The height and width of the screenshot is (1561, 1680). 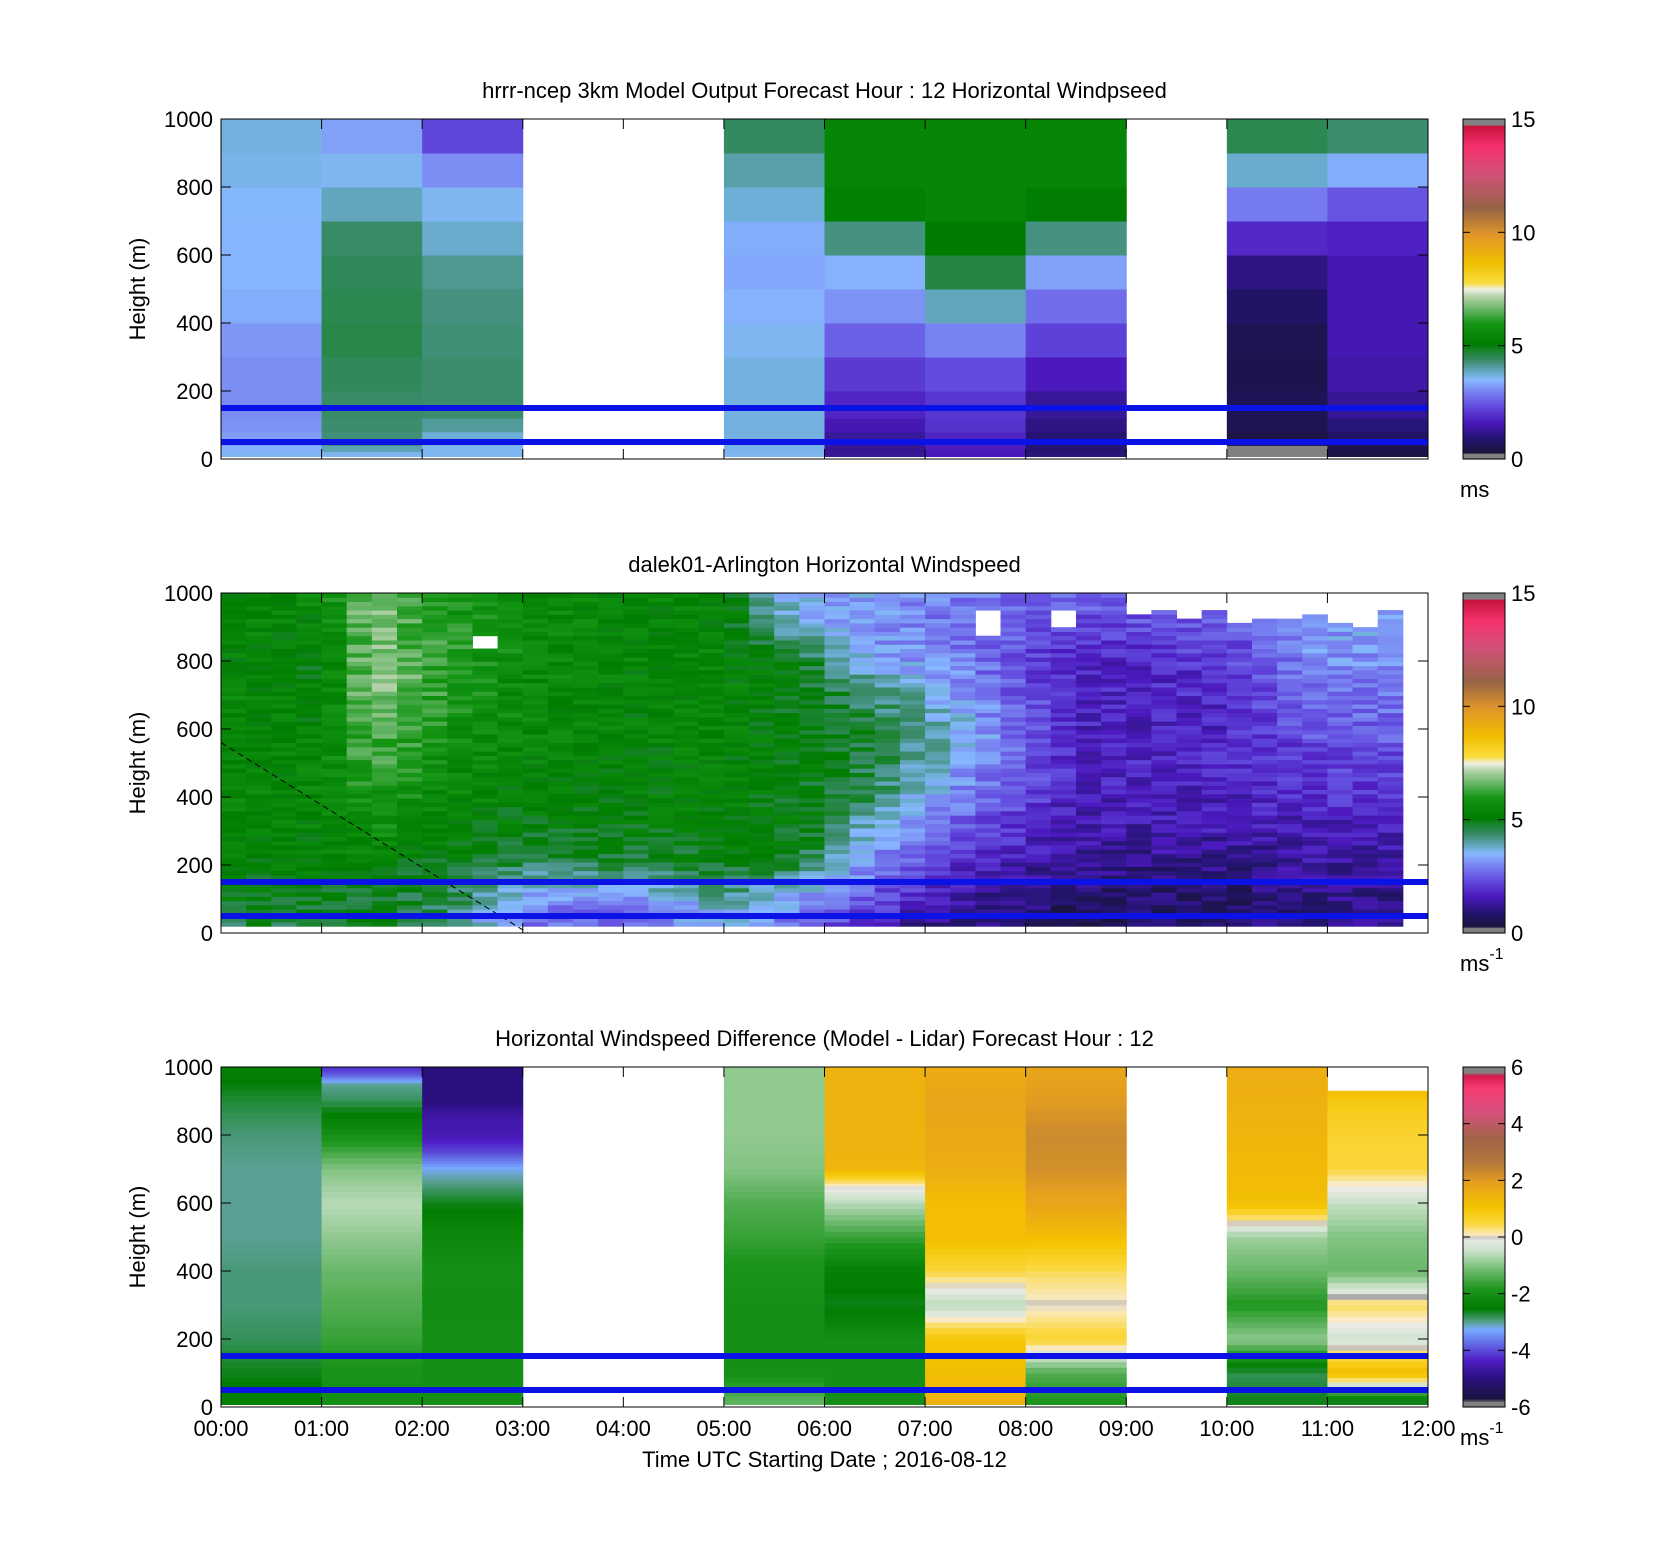 I want to click on x-tick-label: 00:00, so click(x=220, y=1428).